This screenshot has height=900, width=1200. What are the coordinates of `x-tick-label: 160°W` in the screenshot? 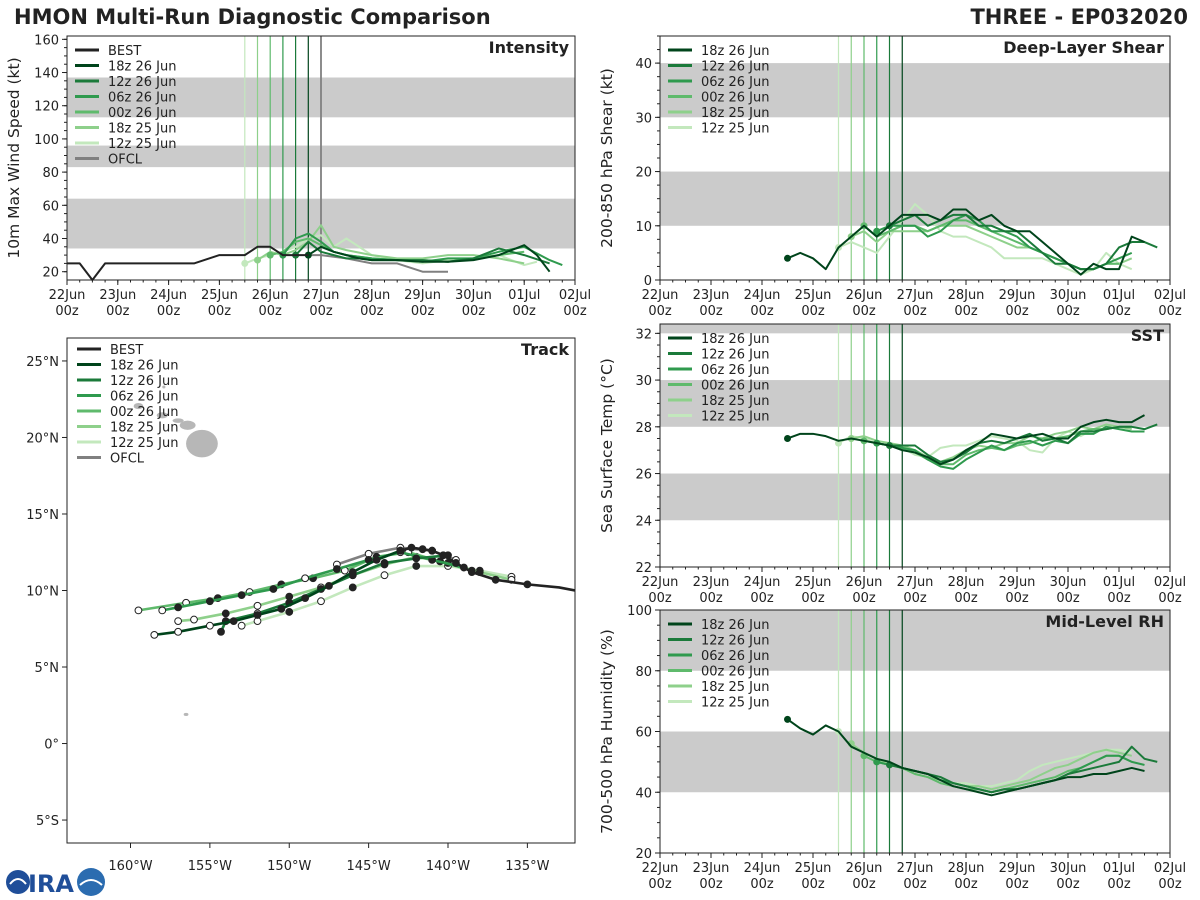 It's located at (130, 866).